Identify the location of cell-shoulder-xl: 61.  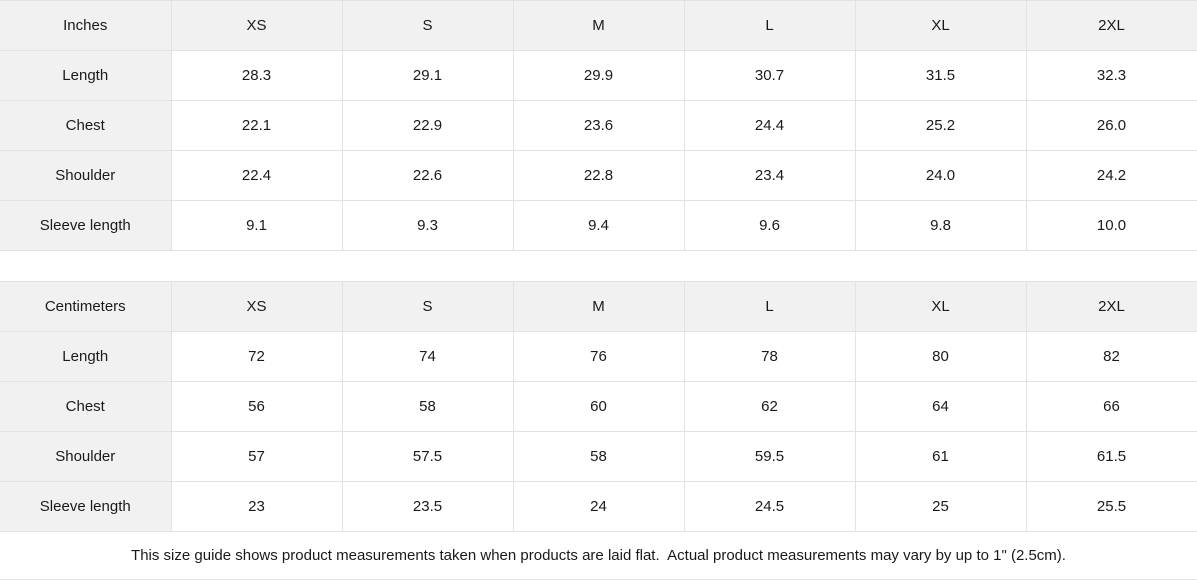
(941, 456).